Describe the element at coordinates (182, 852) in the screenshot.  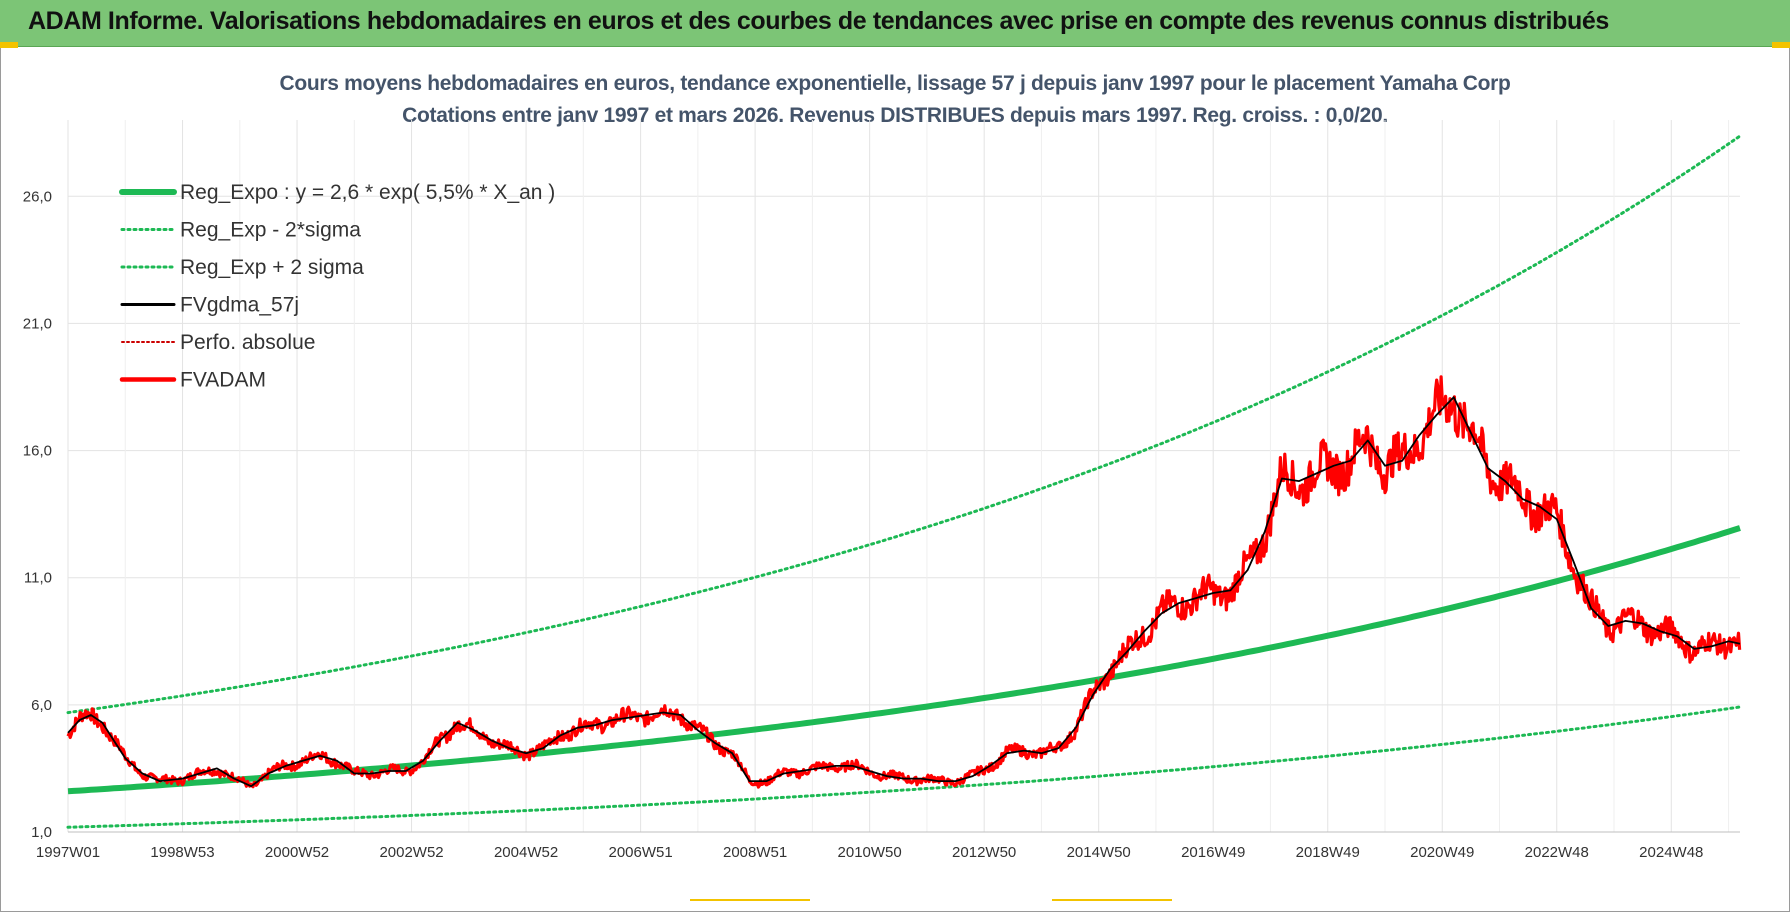
I see `x-tick-label: 1998W53` at that location.